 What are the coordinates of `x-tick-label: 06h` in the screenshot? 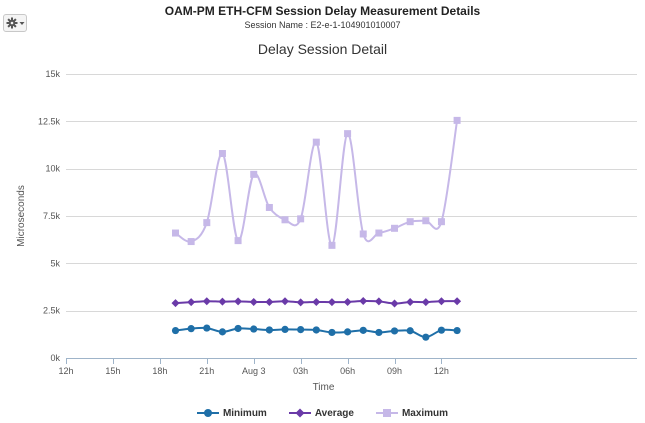 It's located at (347, 371).